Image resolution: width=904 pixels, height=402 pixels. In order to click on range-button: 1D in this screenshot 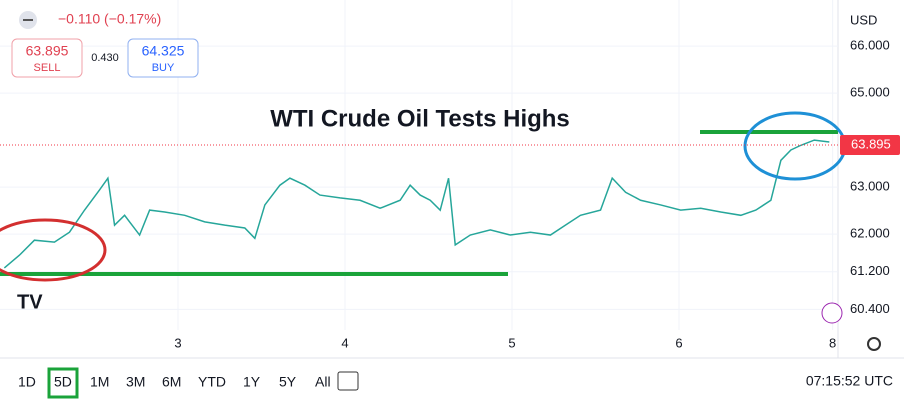, I will do `click(27, 382)`.